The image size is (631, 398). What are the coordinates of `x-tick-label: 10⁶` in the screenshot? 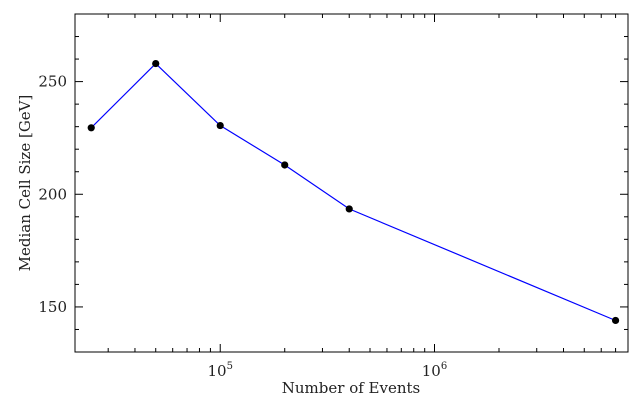 It's located at (434, 370).